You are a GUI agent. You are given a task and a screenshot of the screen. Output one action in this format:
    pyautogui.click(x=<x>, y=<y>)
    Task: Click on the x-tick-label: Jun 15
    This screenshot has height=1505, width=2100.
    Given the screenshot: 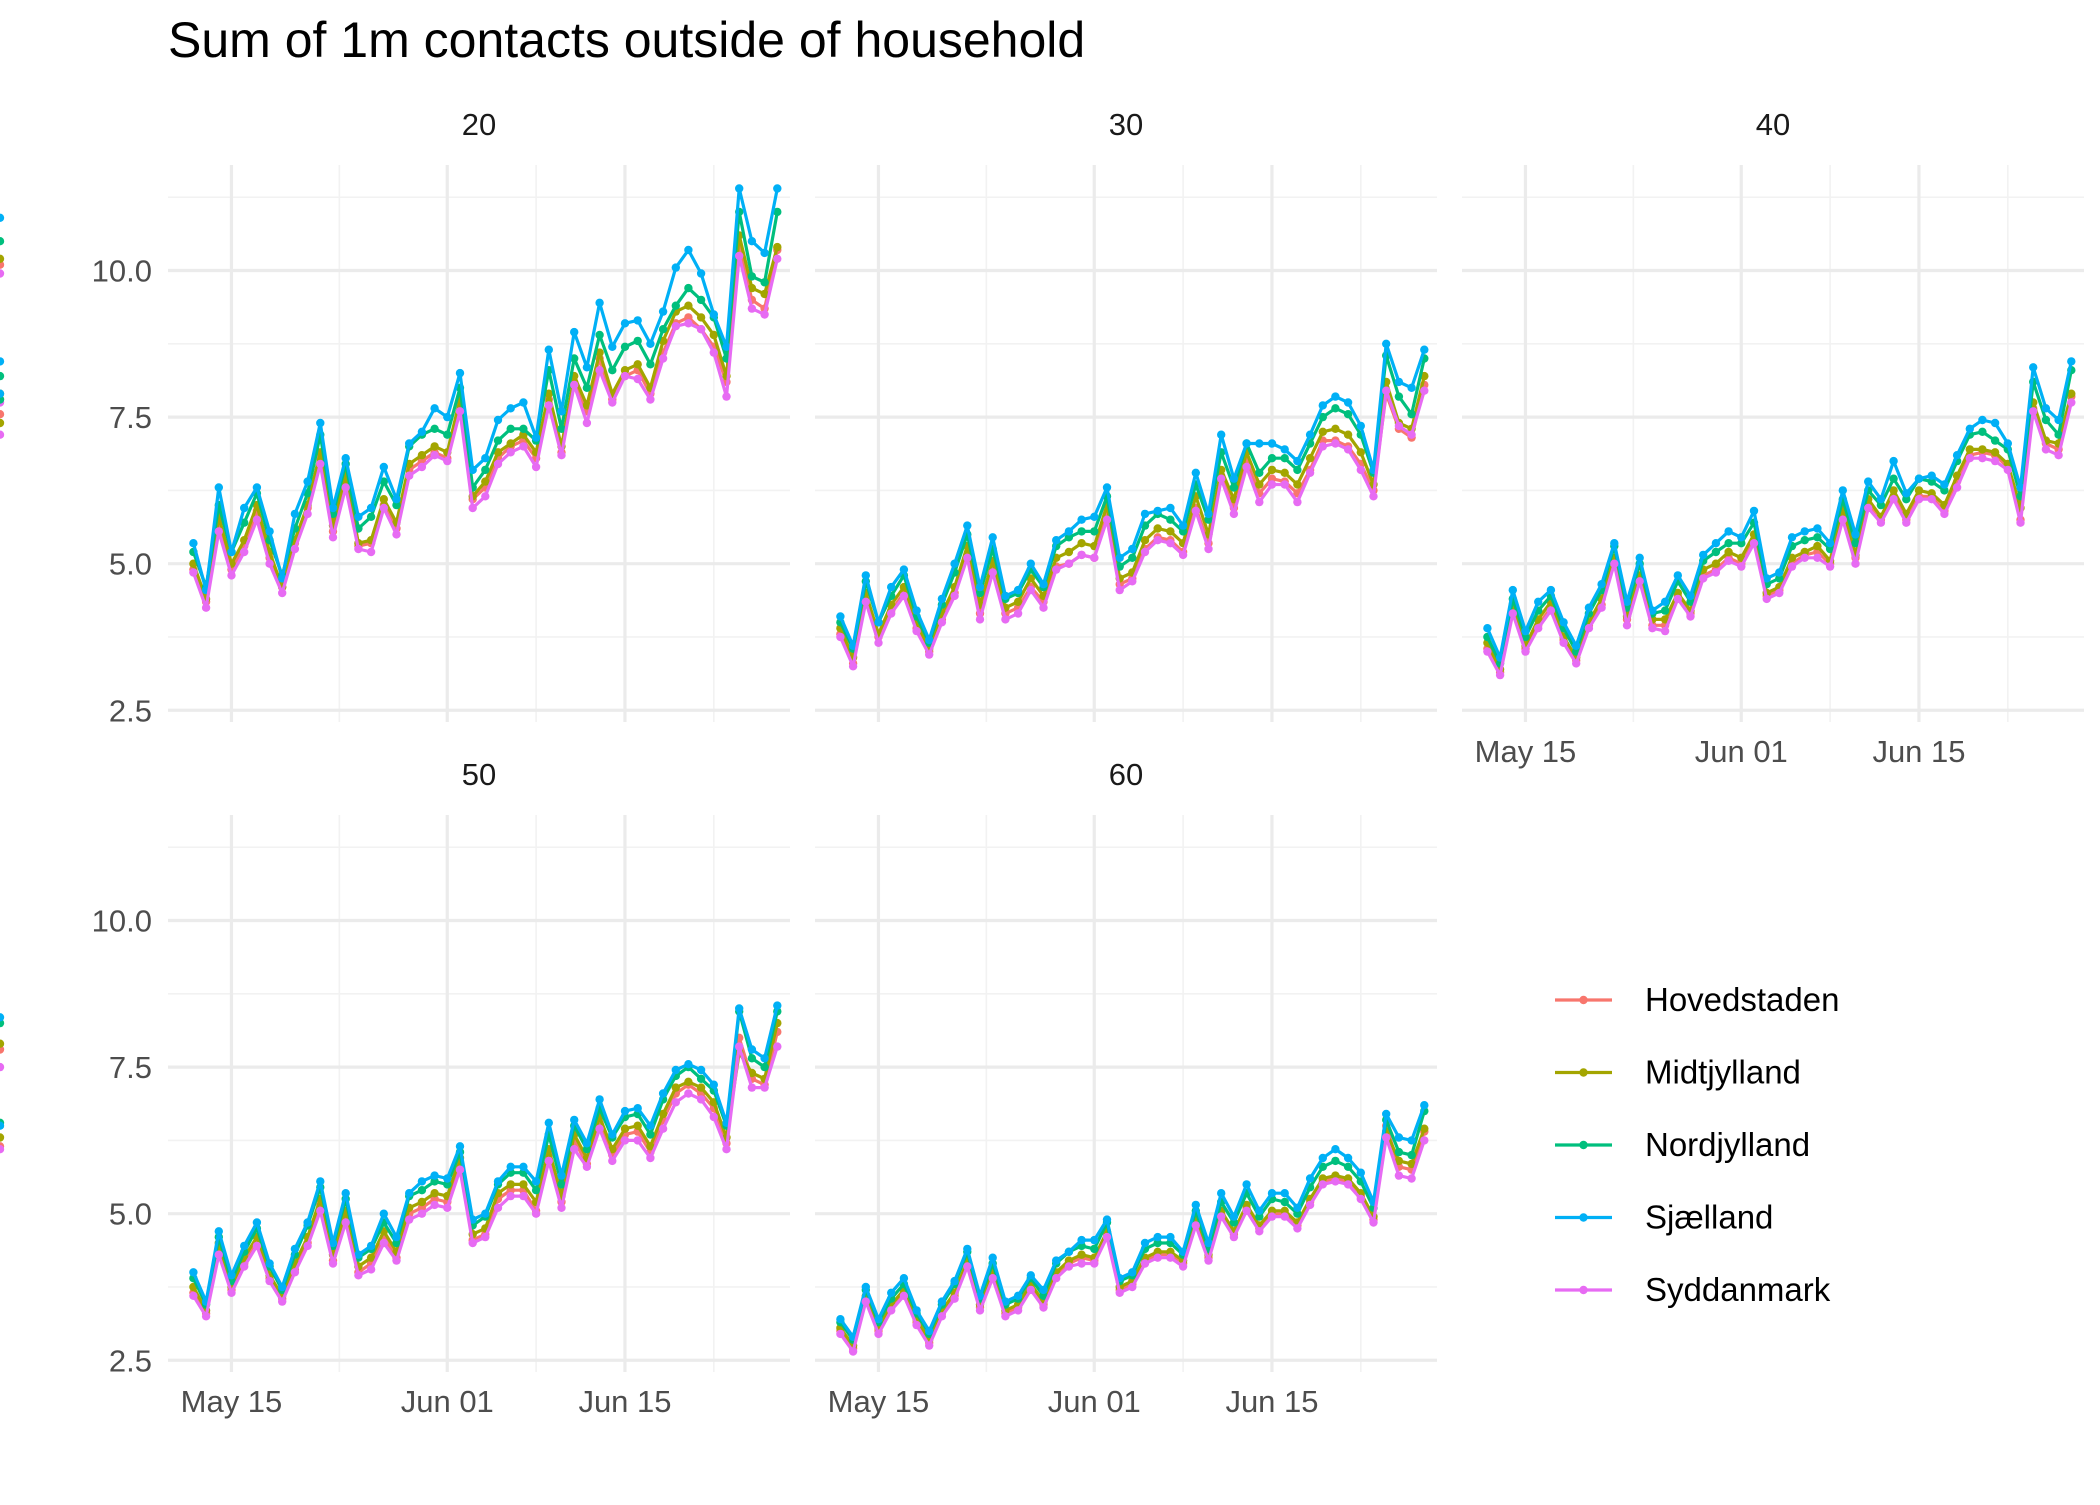 What is the action you would take?
    pyautogui.click(x=1918, y=751)
    